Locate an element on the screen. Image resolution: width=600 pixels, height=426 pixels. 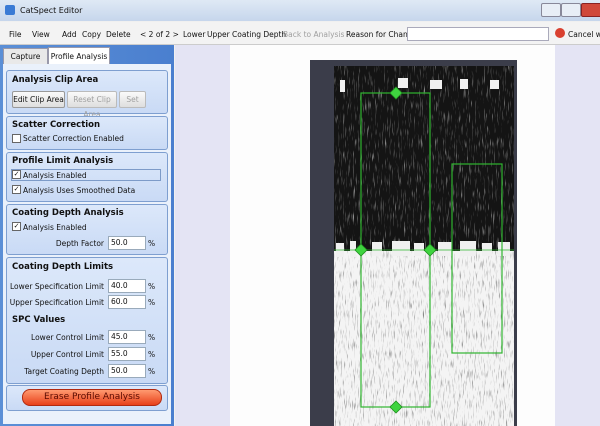
limits-section is located at coordinates (87, 320).